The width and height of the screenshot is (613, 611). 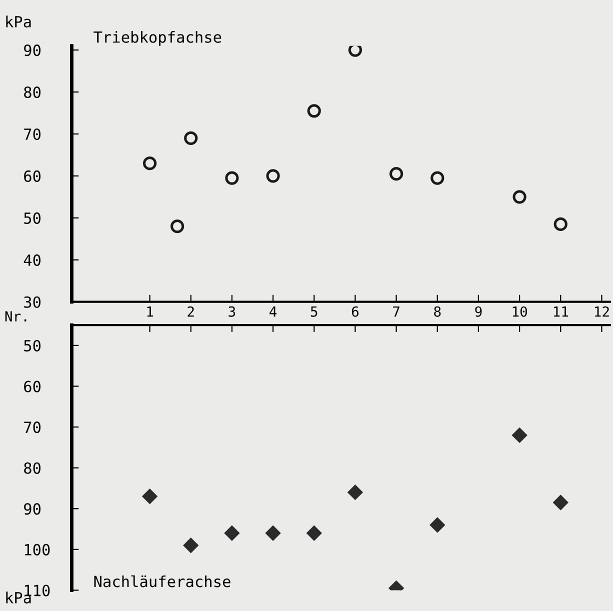 What do you see at coordinates (162, 581) in the screenshot?
I see `text: Nachläuferachse` at bounding box center [162, 581].